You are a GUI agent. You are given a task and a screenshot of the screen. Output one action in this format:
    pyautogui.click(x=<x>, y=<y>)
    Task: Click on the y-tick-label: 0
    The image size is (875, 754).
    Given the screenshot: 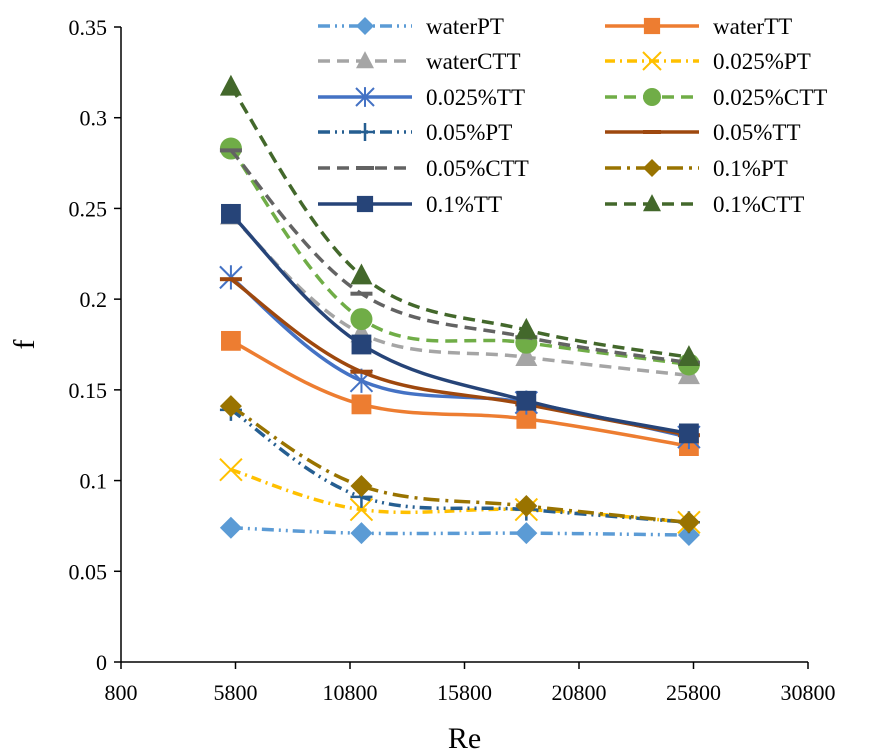 What is the action you would take?
    pyautogui.click(x=101, y=662)
    